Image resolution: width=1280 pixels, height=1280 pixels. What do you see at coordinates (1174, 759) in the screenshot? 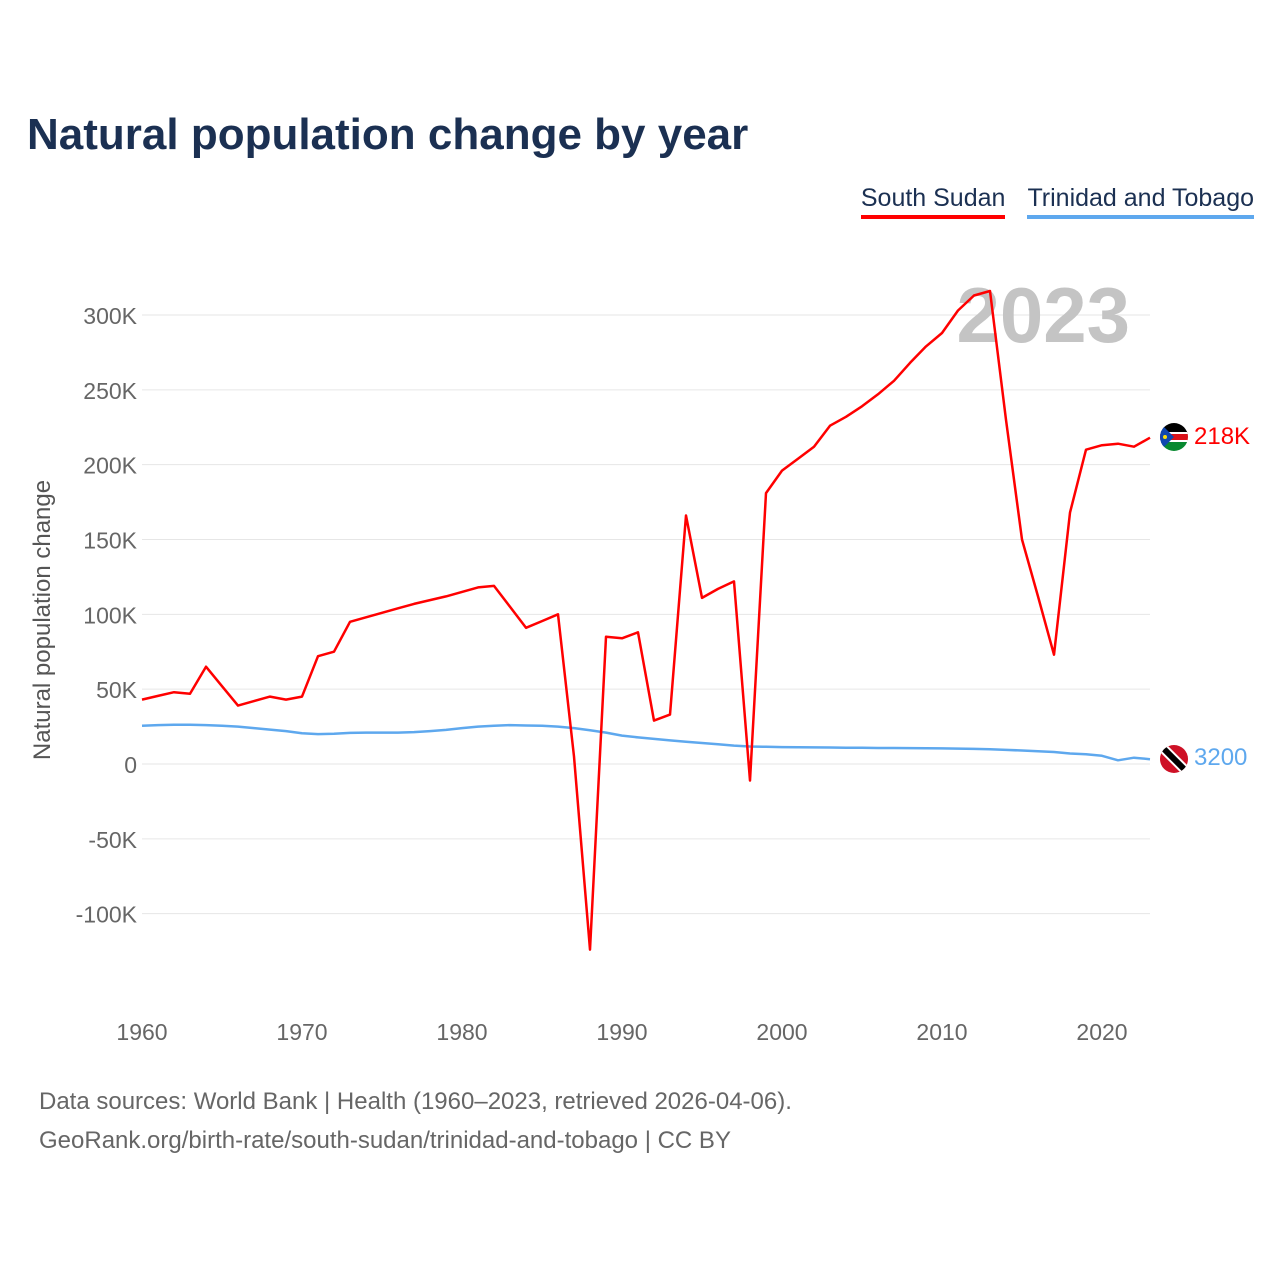
I see `trinidad-and-tobago-flag-icon` at bounding box center [1174, 759].